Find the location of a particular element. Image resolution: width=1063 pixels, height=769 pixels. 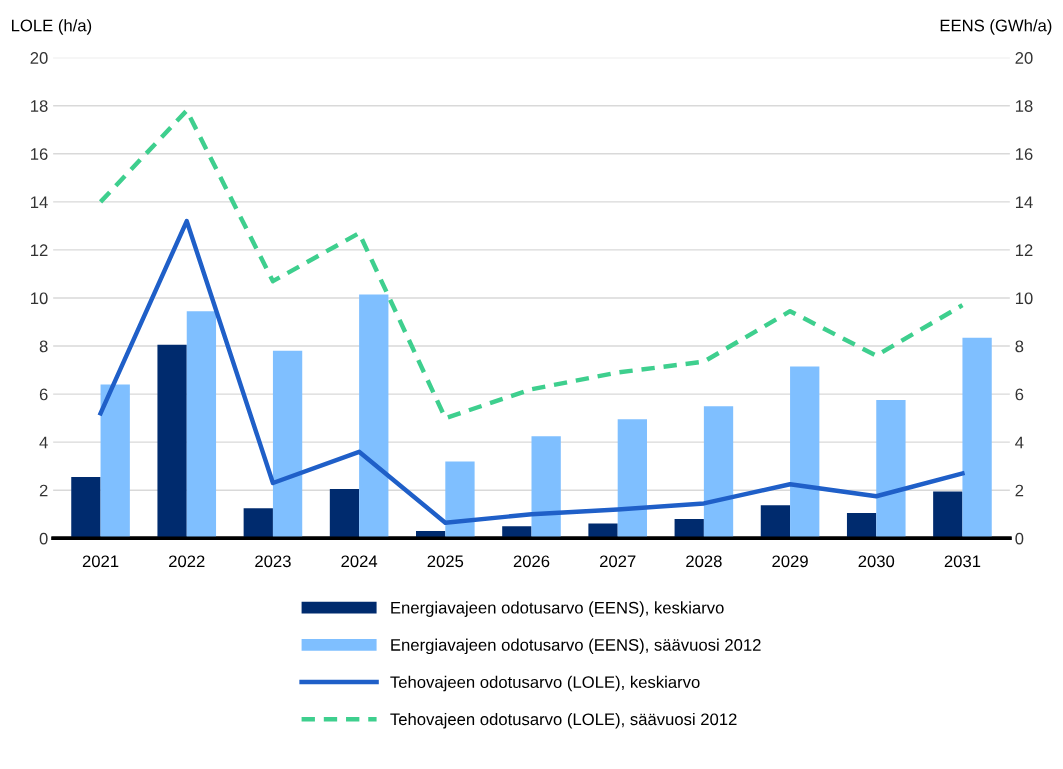

x-tick-label: 2023 is located at coordinates (273, 561).